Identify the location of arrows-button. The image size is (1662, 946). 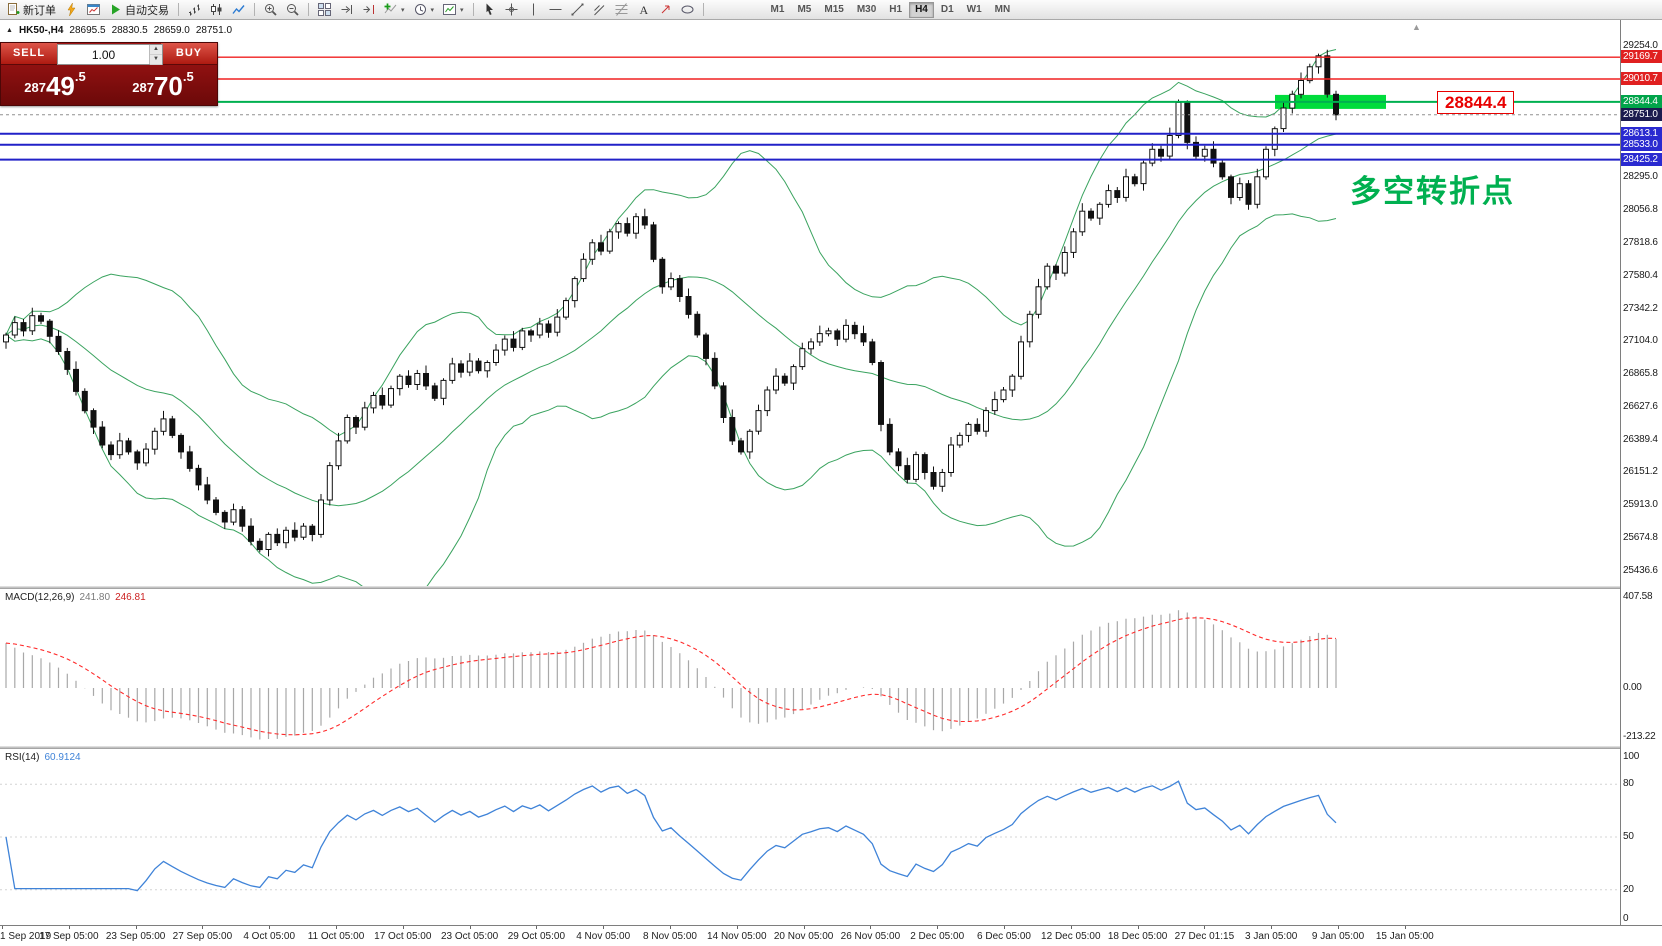
(665, 9).